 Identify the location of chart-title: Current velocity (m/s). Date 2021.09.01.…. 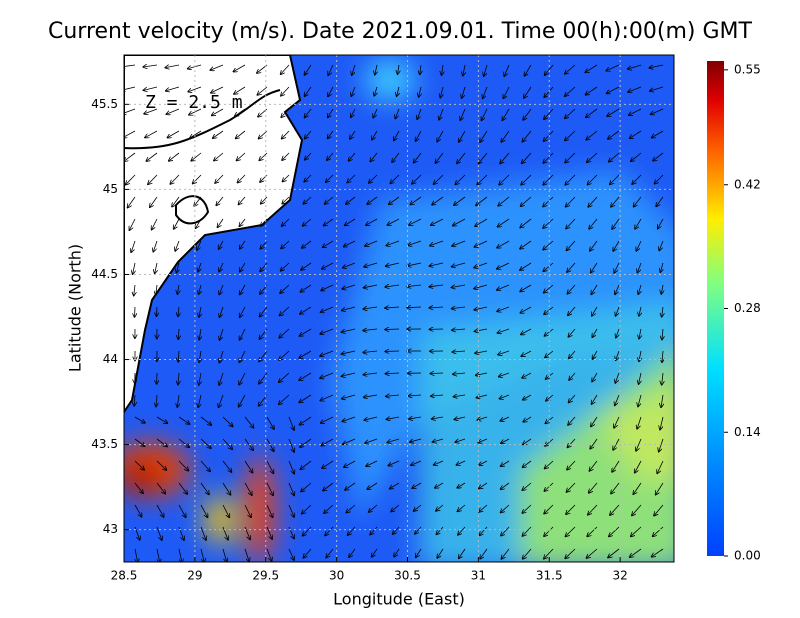
(400, 31).